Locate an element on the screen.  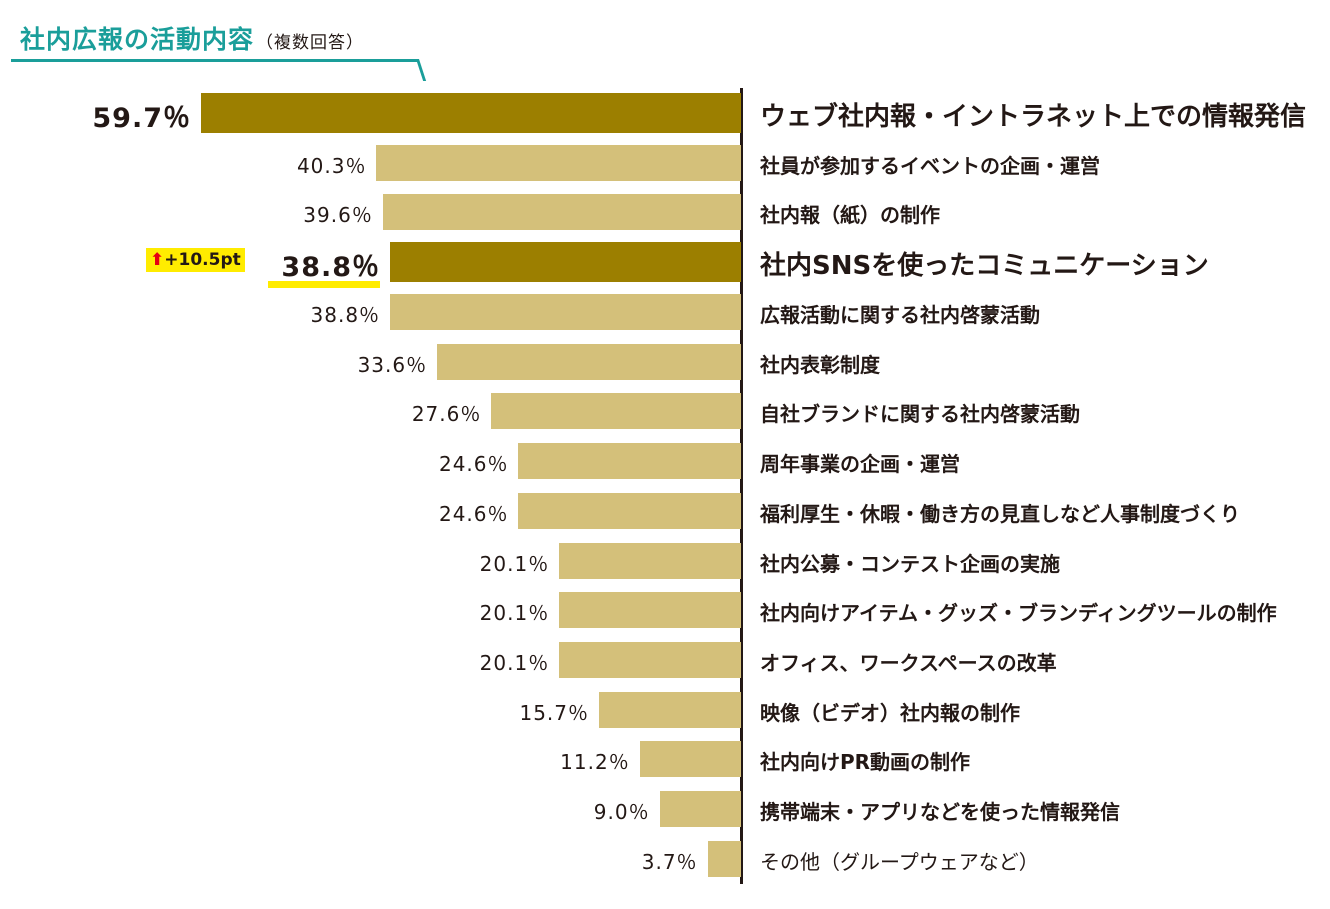
category-label: ウェブ社内報・イントラネット上での情報発信 is located at coordinates (1033, 117).